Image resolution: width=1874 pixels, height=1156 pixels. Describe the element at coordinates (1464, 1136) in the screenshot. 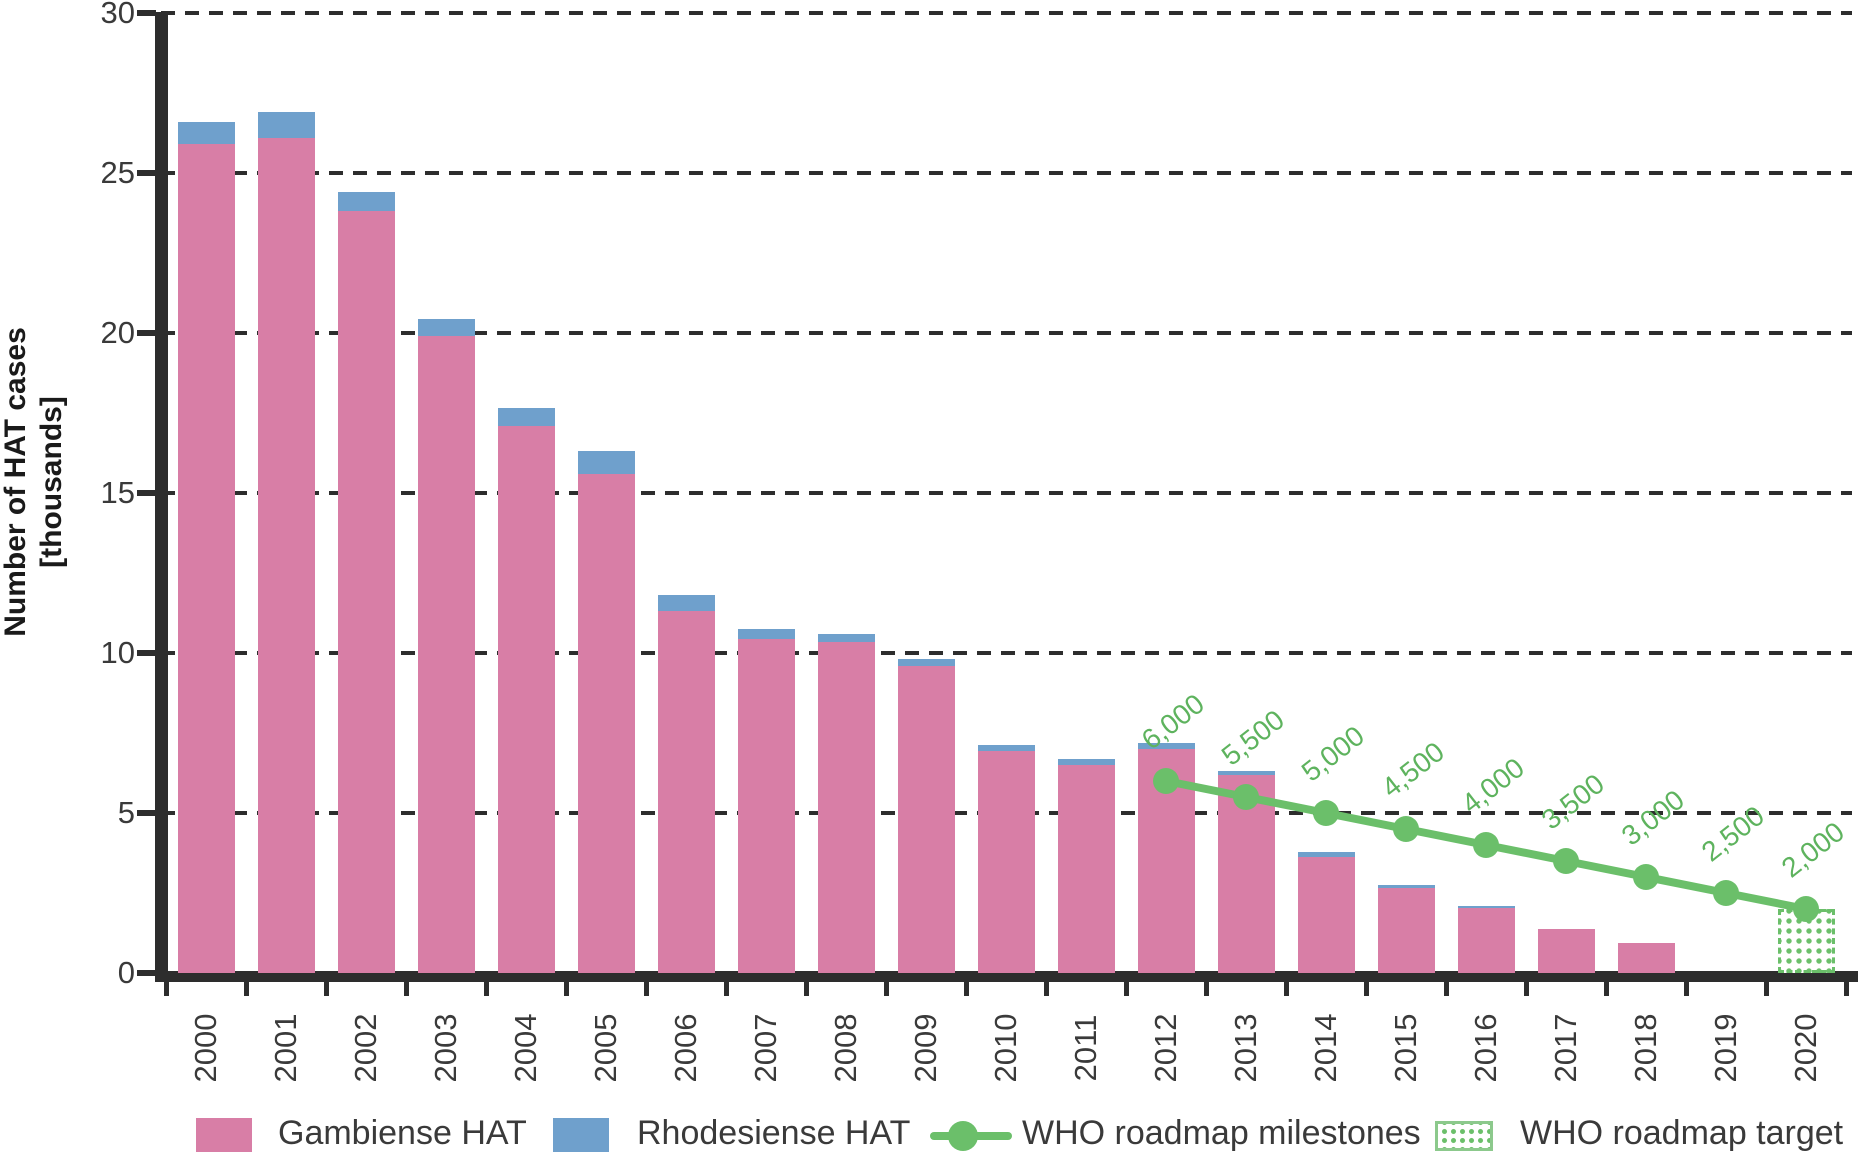

I see `legend-target-swatch-icon` at that location.